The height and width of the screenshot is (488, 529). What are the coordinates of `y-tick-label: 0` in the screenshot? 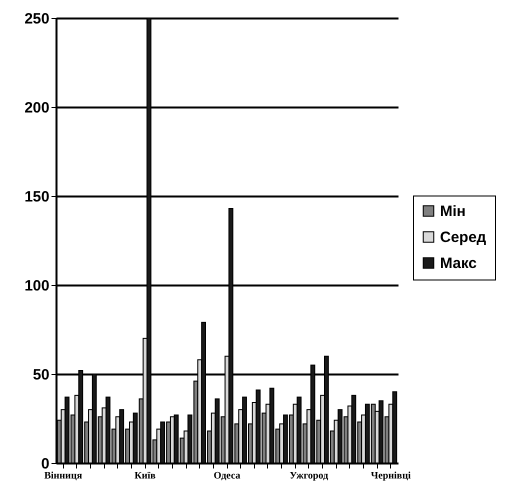 It's located at (45, 464).